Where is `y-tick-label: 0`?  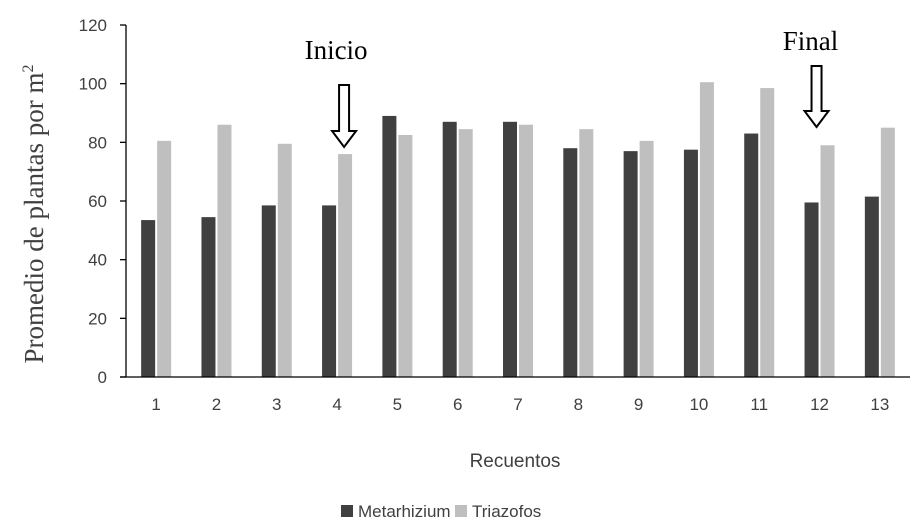
y-tick-label: 0 is located at coordinates (102, 377).